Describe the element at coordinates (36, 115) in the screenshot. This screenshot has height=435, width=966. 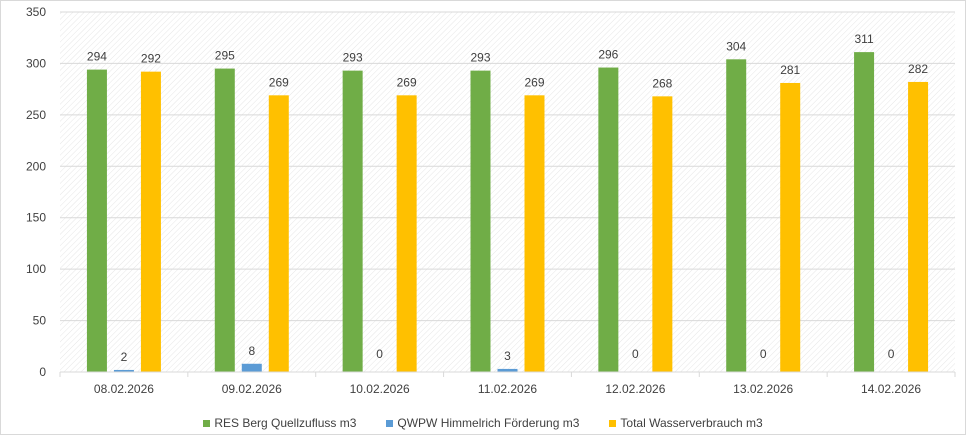
I see `y-tick-label: 250` at that location.